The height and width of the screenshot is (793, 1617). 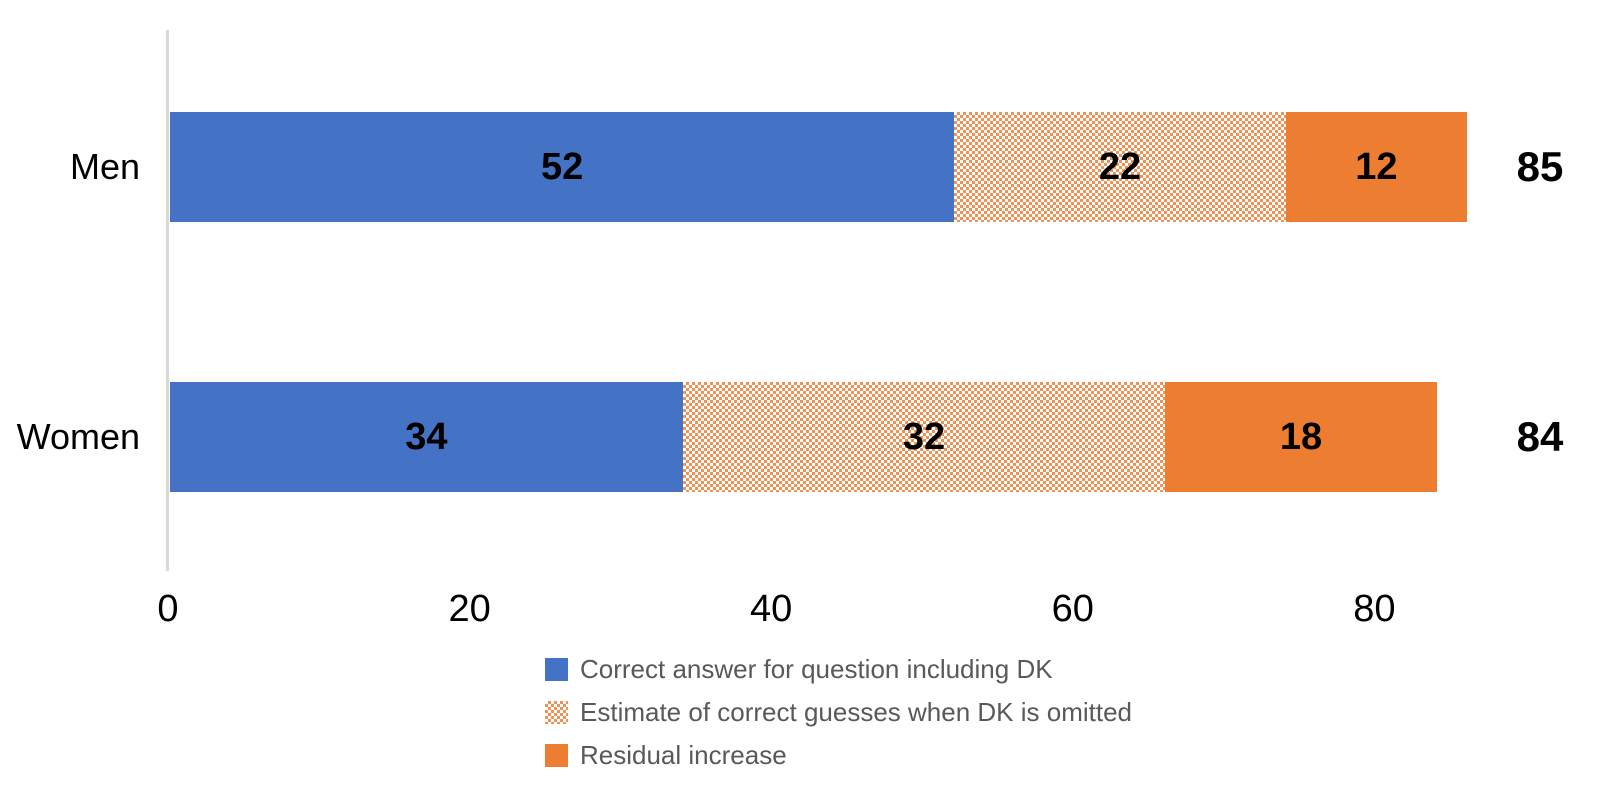 What do you see at coordinates (771, 609) in the screenshot?
I see `x-axis-tick-40: 40` at bounding box center [771, 609].